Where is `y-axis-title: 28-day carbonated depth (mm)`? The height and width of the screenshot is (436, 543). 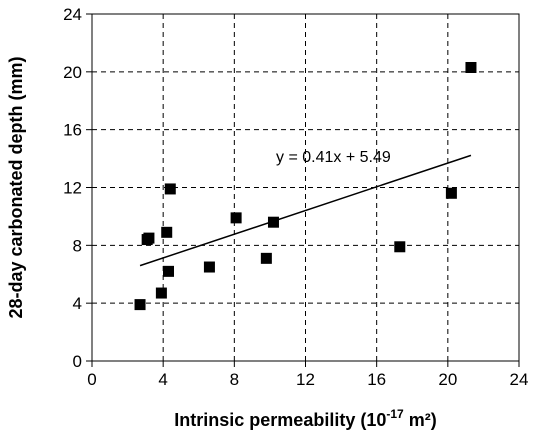 y-axis-title: 28-day carbonated depth (mm) is located at coordinates (16, 187).